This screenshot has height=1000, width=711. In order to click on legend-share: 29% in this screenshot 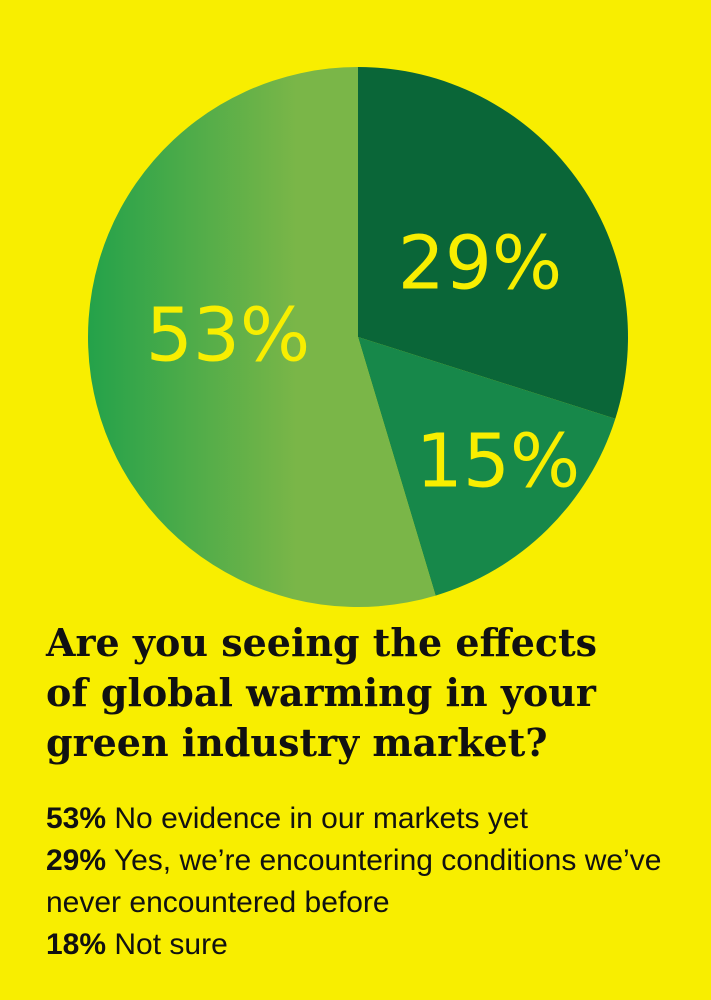, I will do `click(76, 860)`.